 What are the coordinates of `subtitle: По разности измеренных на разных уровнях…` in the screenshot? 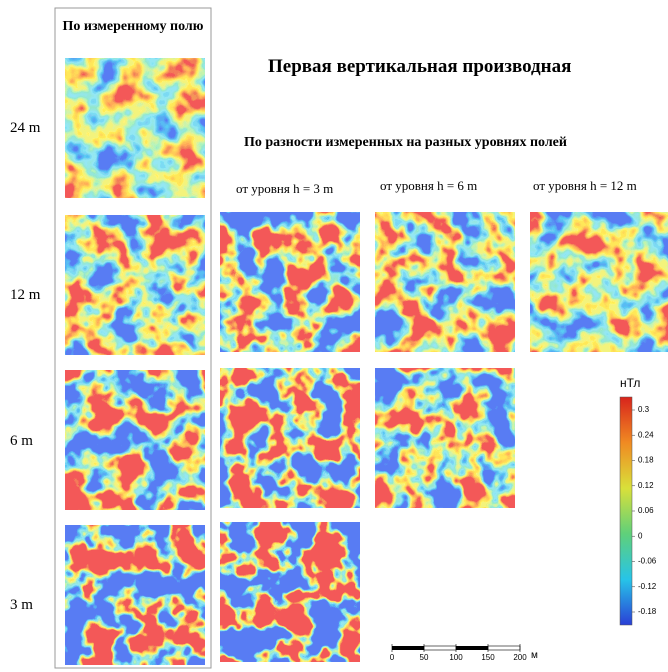 It's located at (405, 142).